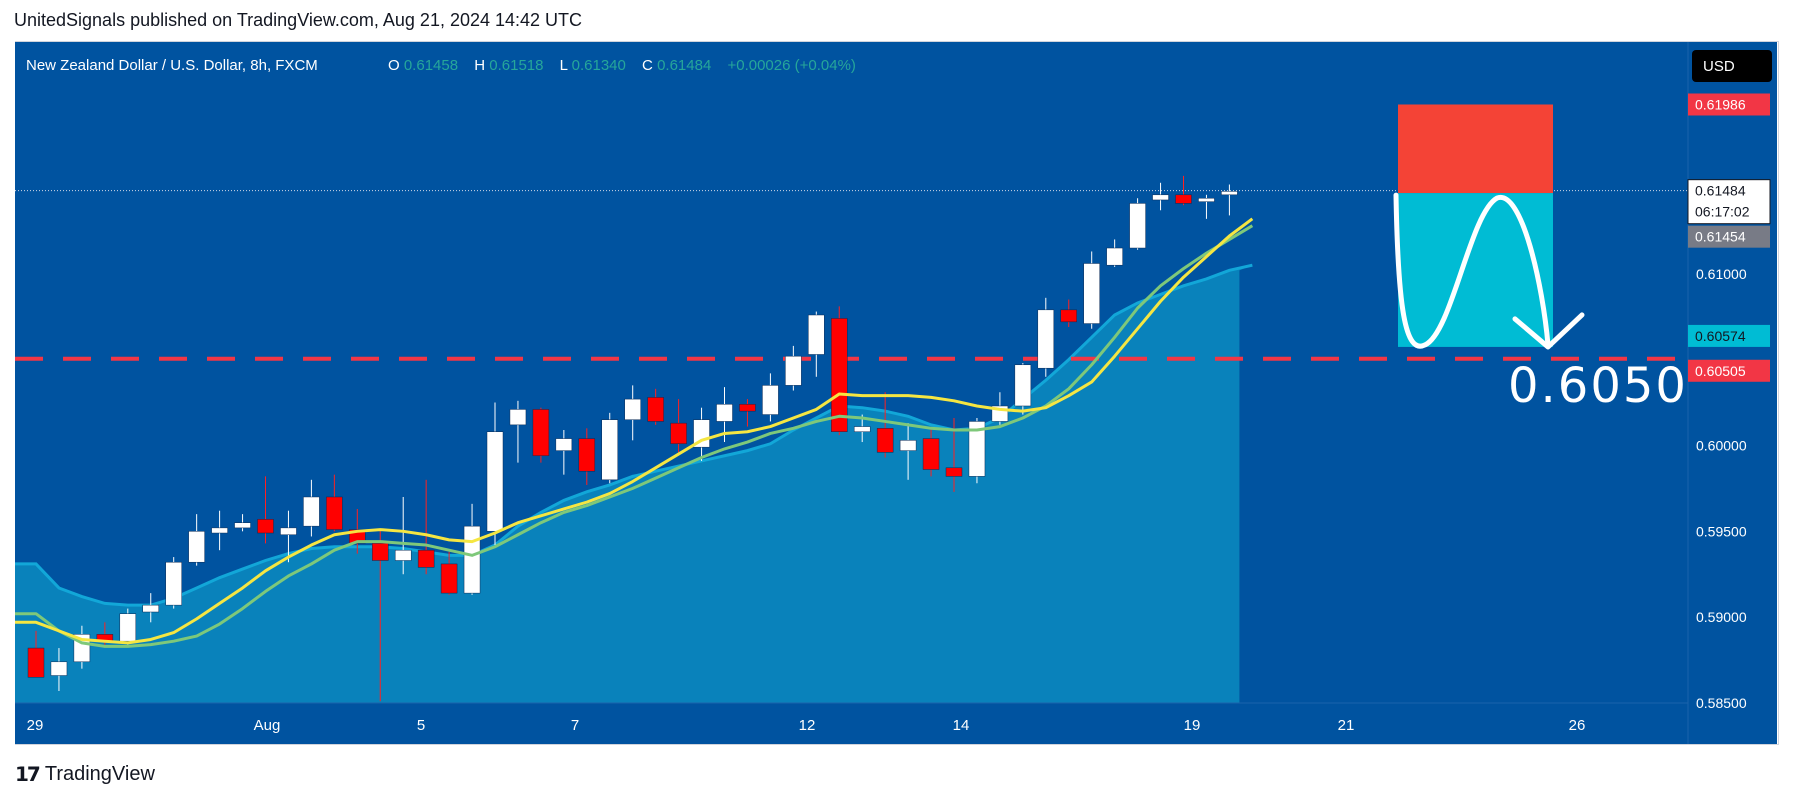  What do you see at coordinates (1720, 336) in the screenshot?
I see `target-price-label: 0.60574` at bounding box center [1720, 336].